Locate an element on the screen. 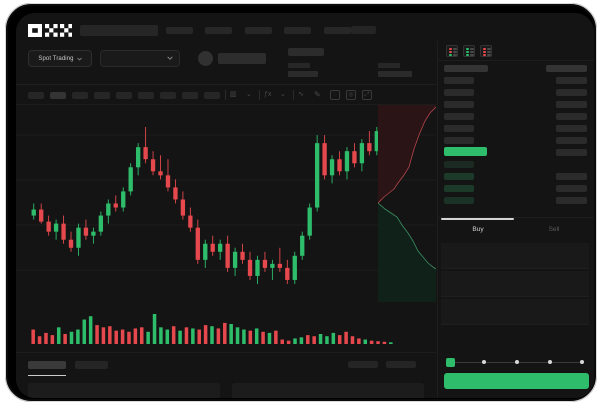  bottom-tab-active-underline is located at coordinates (47, 375).